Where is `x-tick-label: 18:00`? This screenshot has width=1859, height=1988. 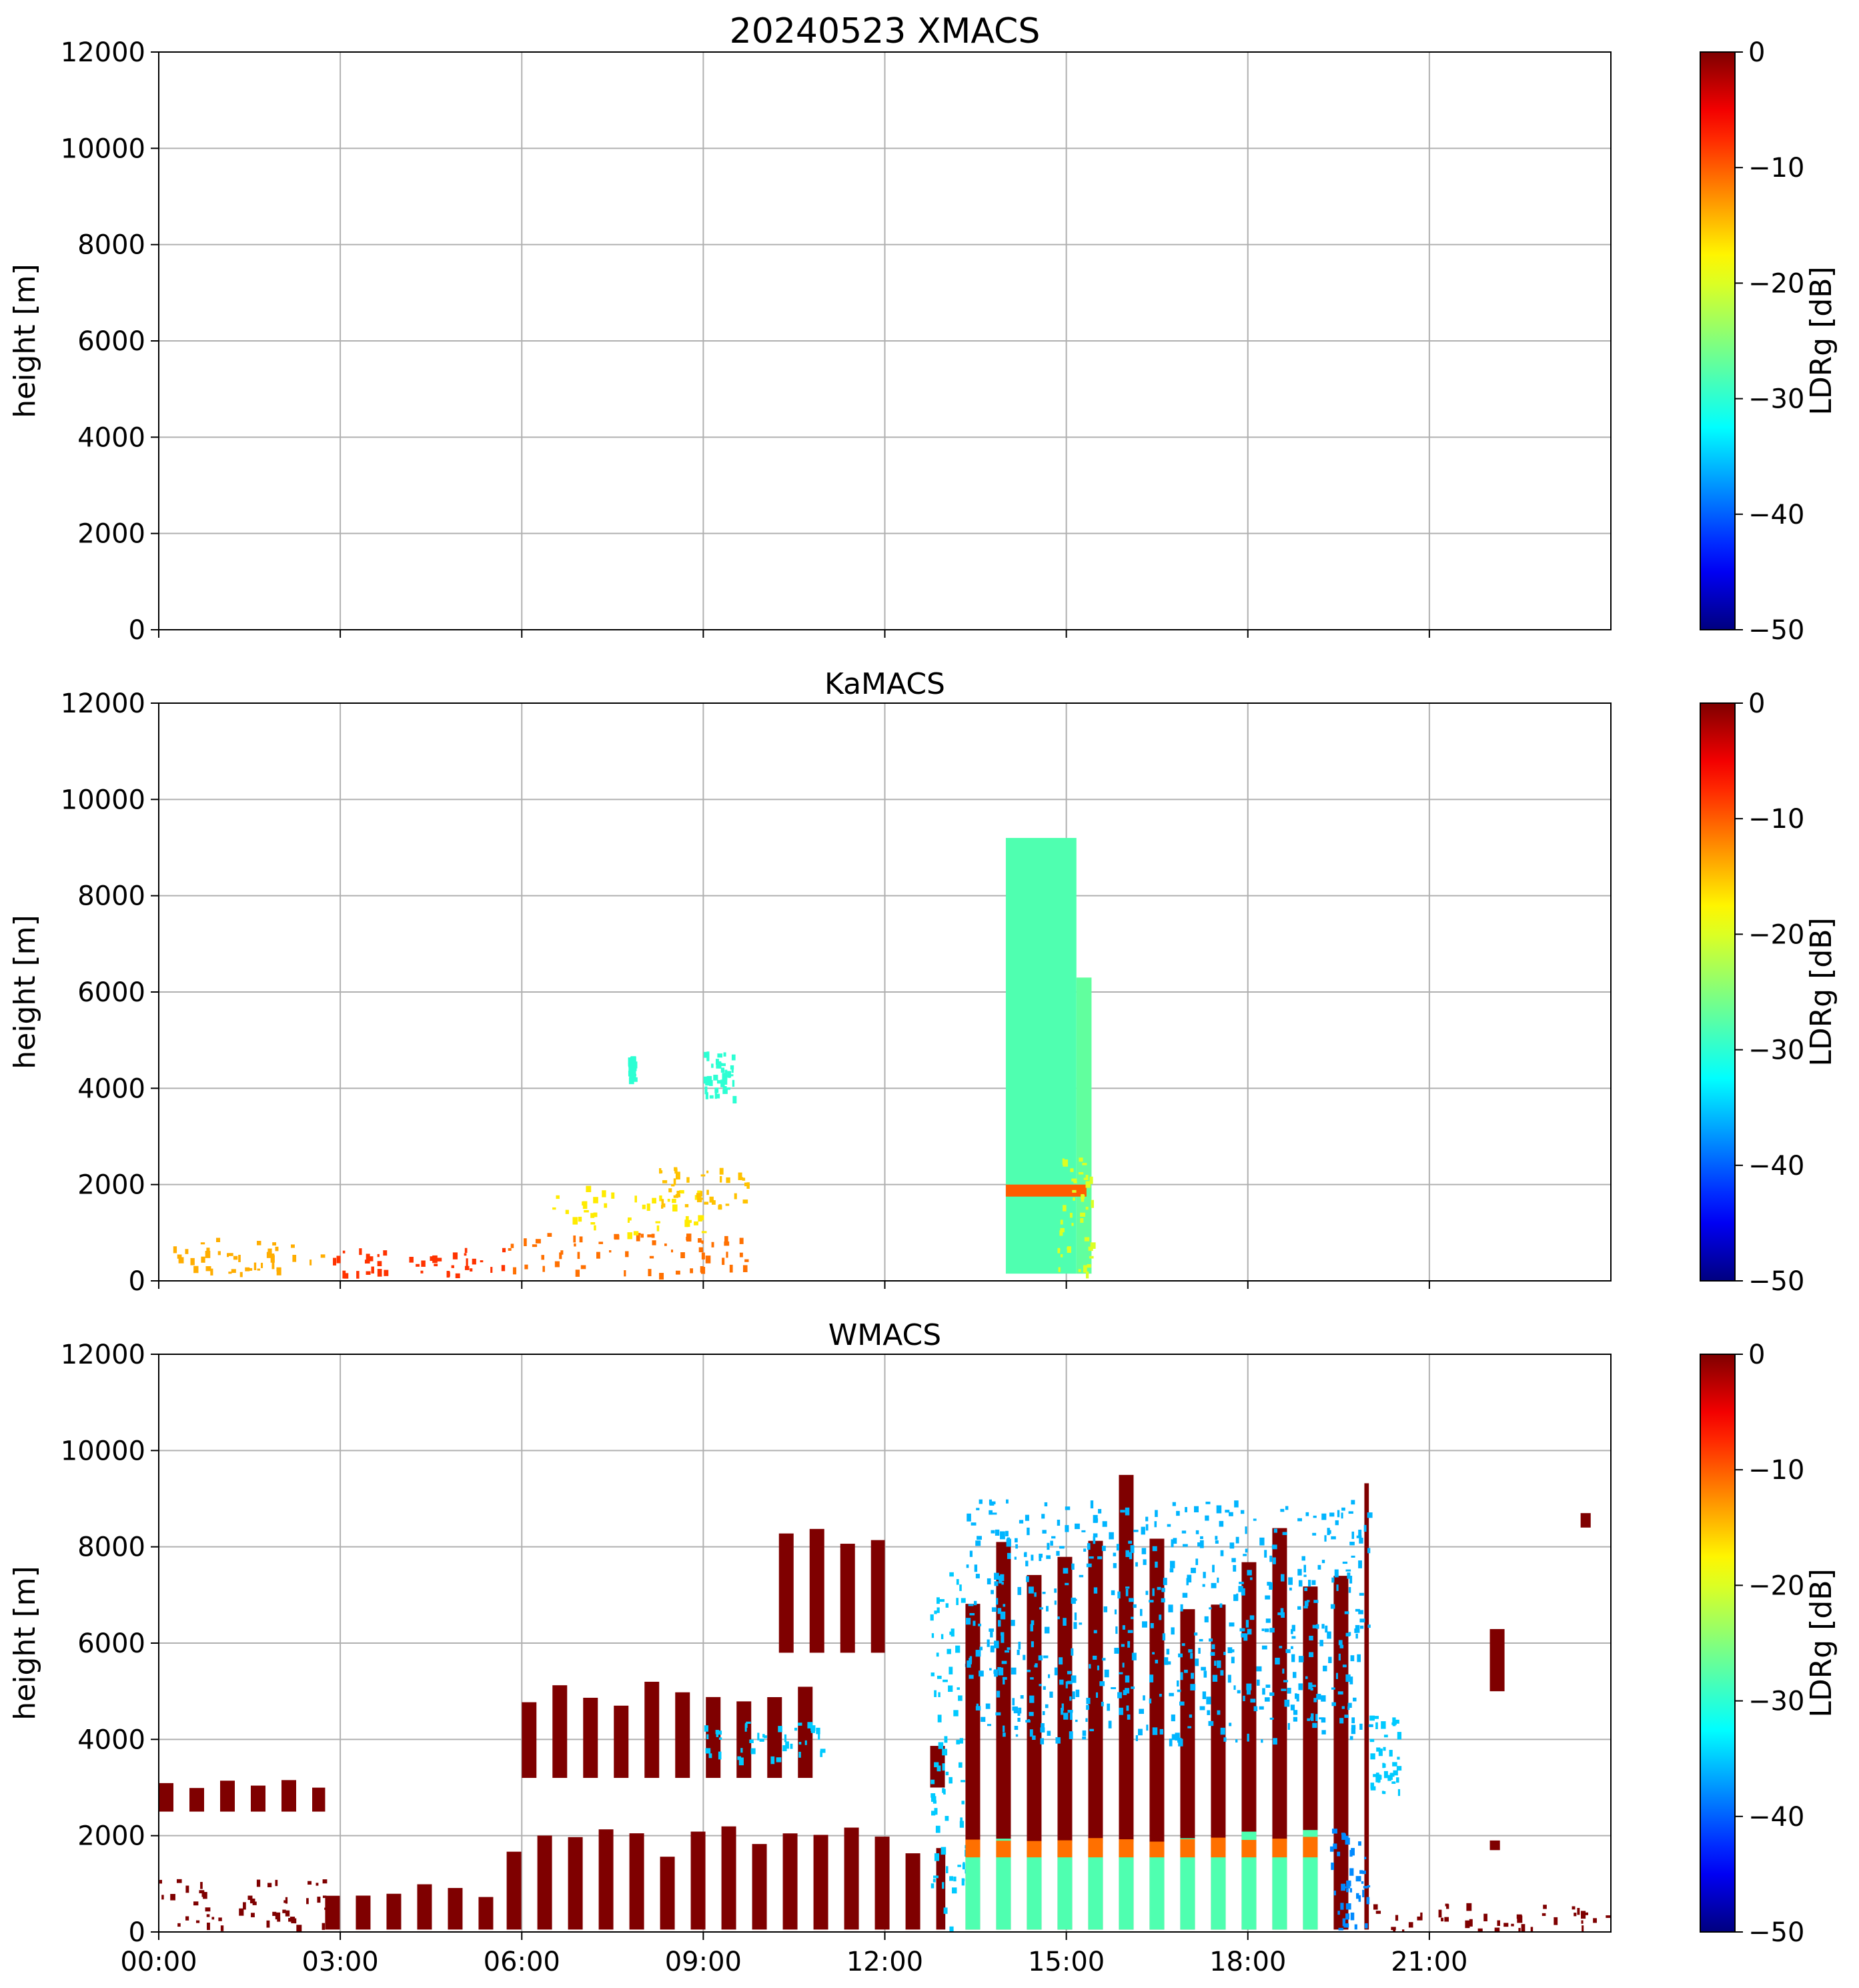 x-tick-label: 18:00 is located at coordinates (1247, 1962).